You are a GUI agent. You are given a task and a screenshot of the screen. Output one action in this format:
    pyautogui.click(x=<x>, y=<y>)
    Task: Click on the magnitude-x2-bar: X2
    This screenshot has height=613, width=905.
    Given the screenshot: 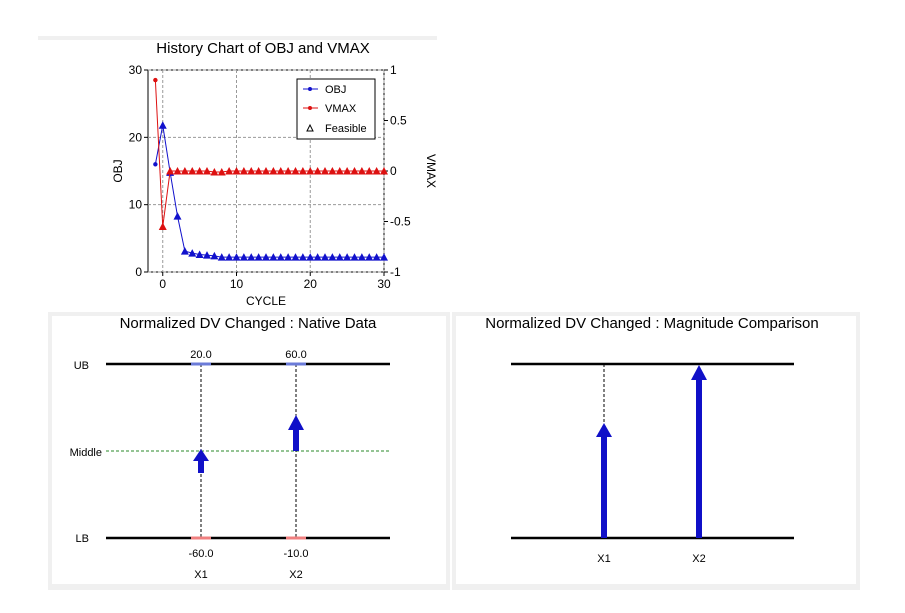 What is the action you would take?
    pyautogui.click(x=699, y=465)
    